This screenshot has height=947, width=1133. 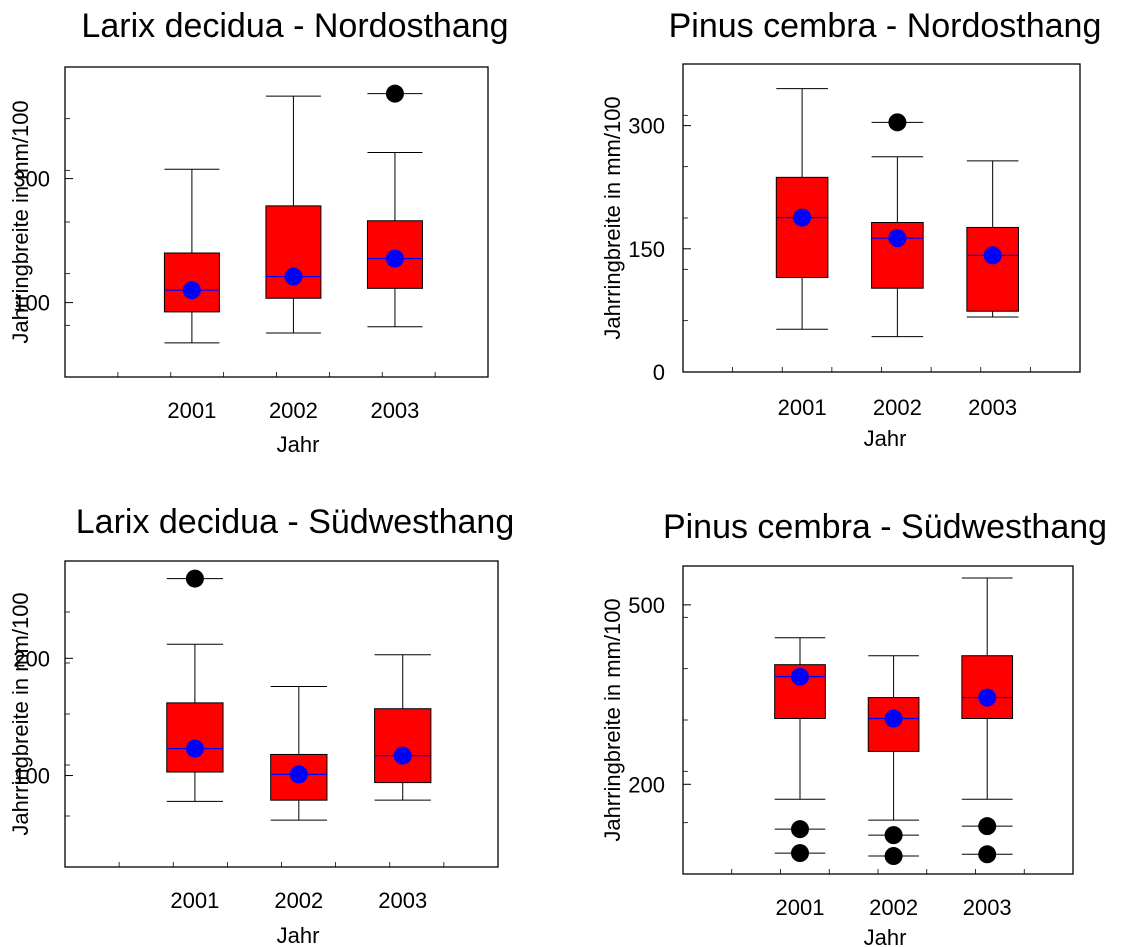 What do you see at coordinates (295, 522) in the screenshot?
I see `chart-title: Larix decidua - Südwesthang` at bounding box center [295, 522].